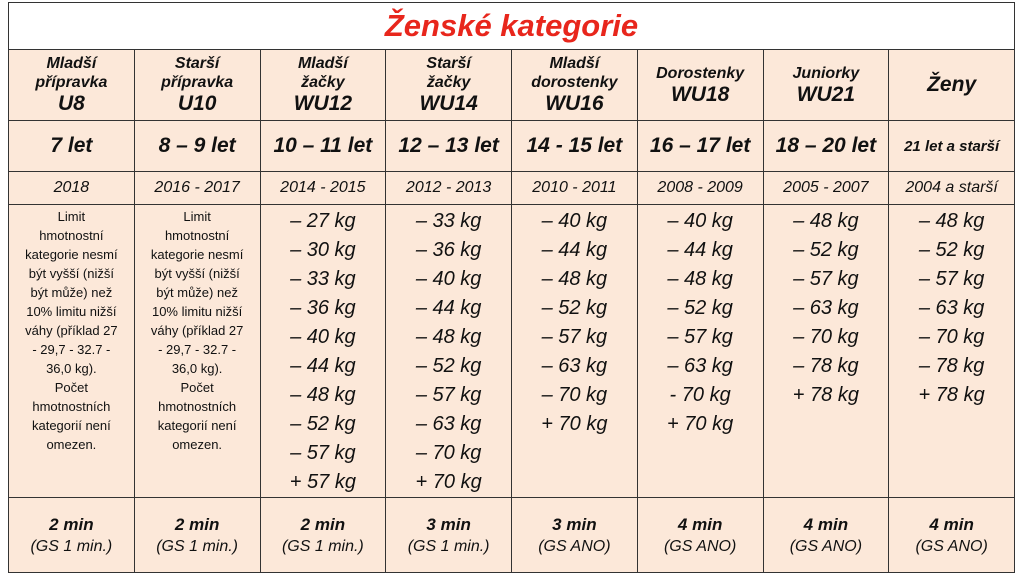 This screenshot has width=1024, height=581. I want to click on time-cell: 3 min (GS 1 min.), so click(448, 535).